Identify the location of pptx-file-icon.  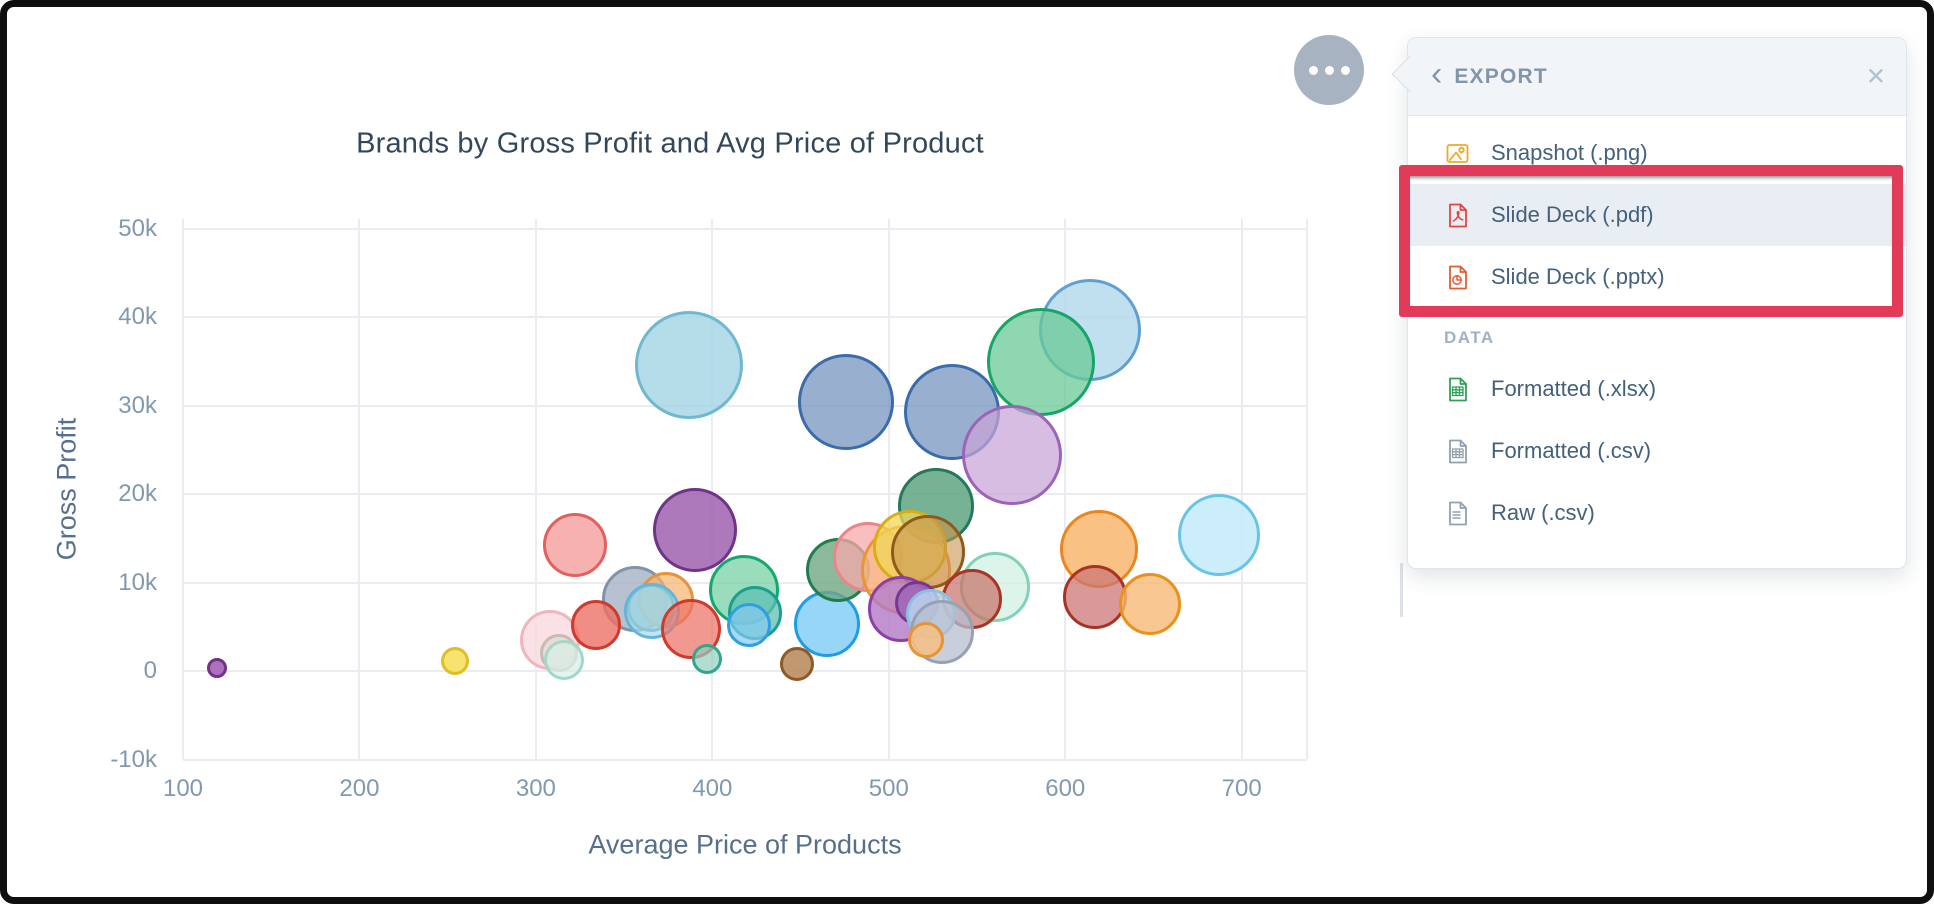
(1457, 277).